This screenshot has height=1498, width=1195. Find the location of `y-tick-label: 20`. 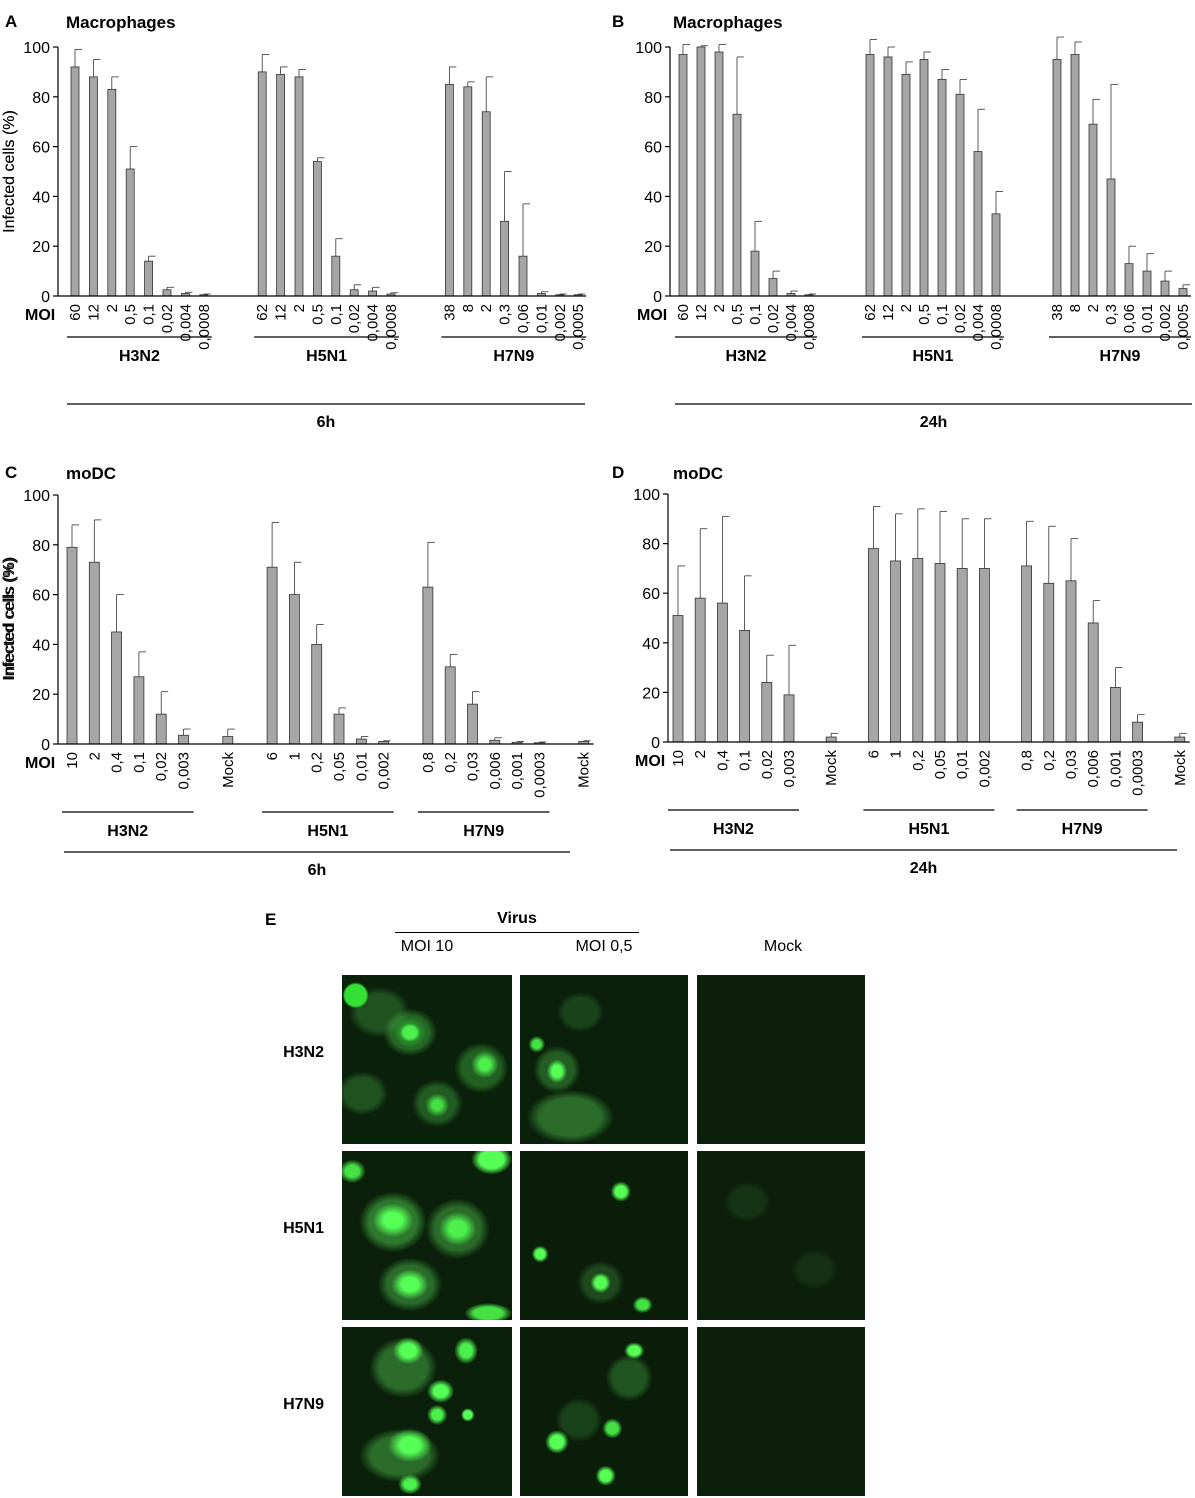

y-tick-label: 20 is located at coordinates (41, 695).